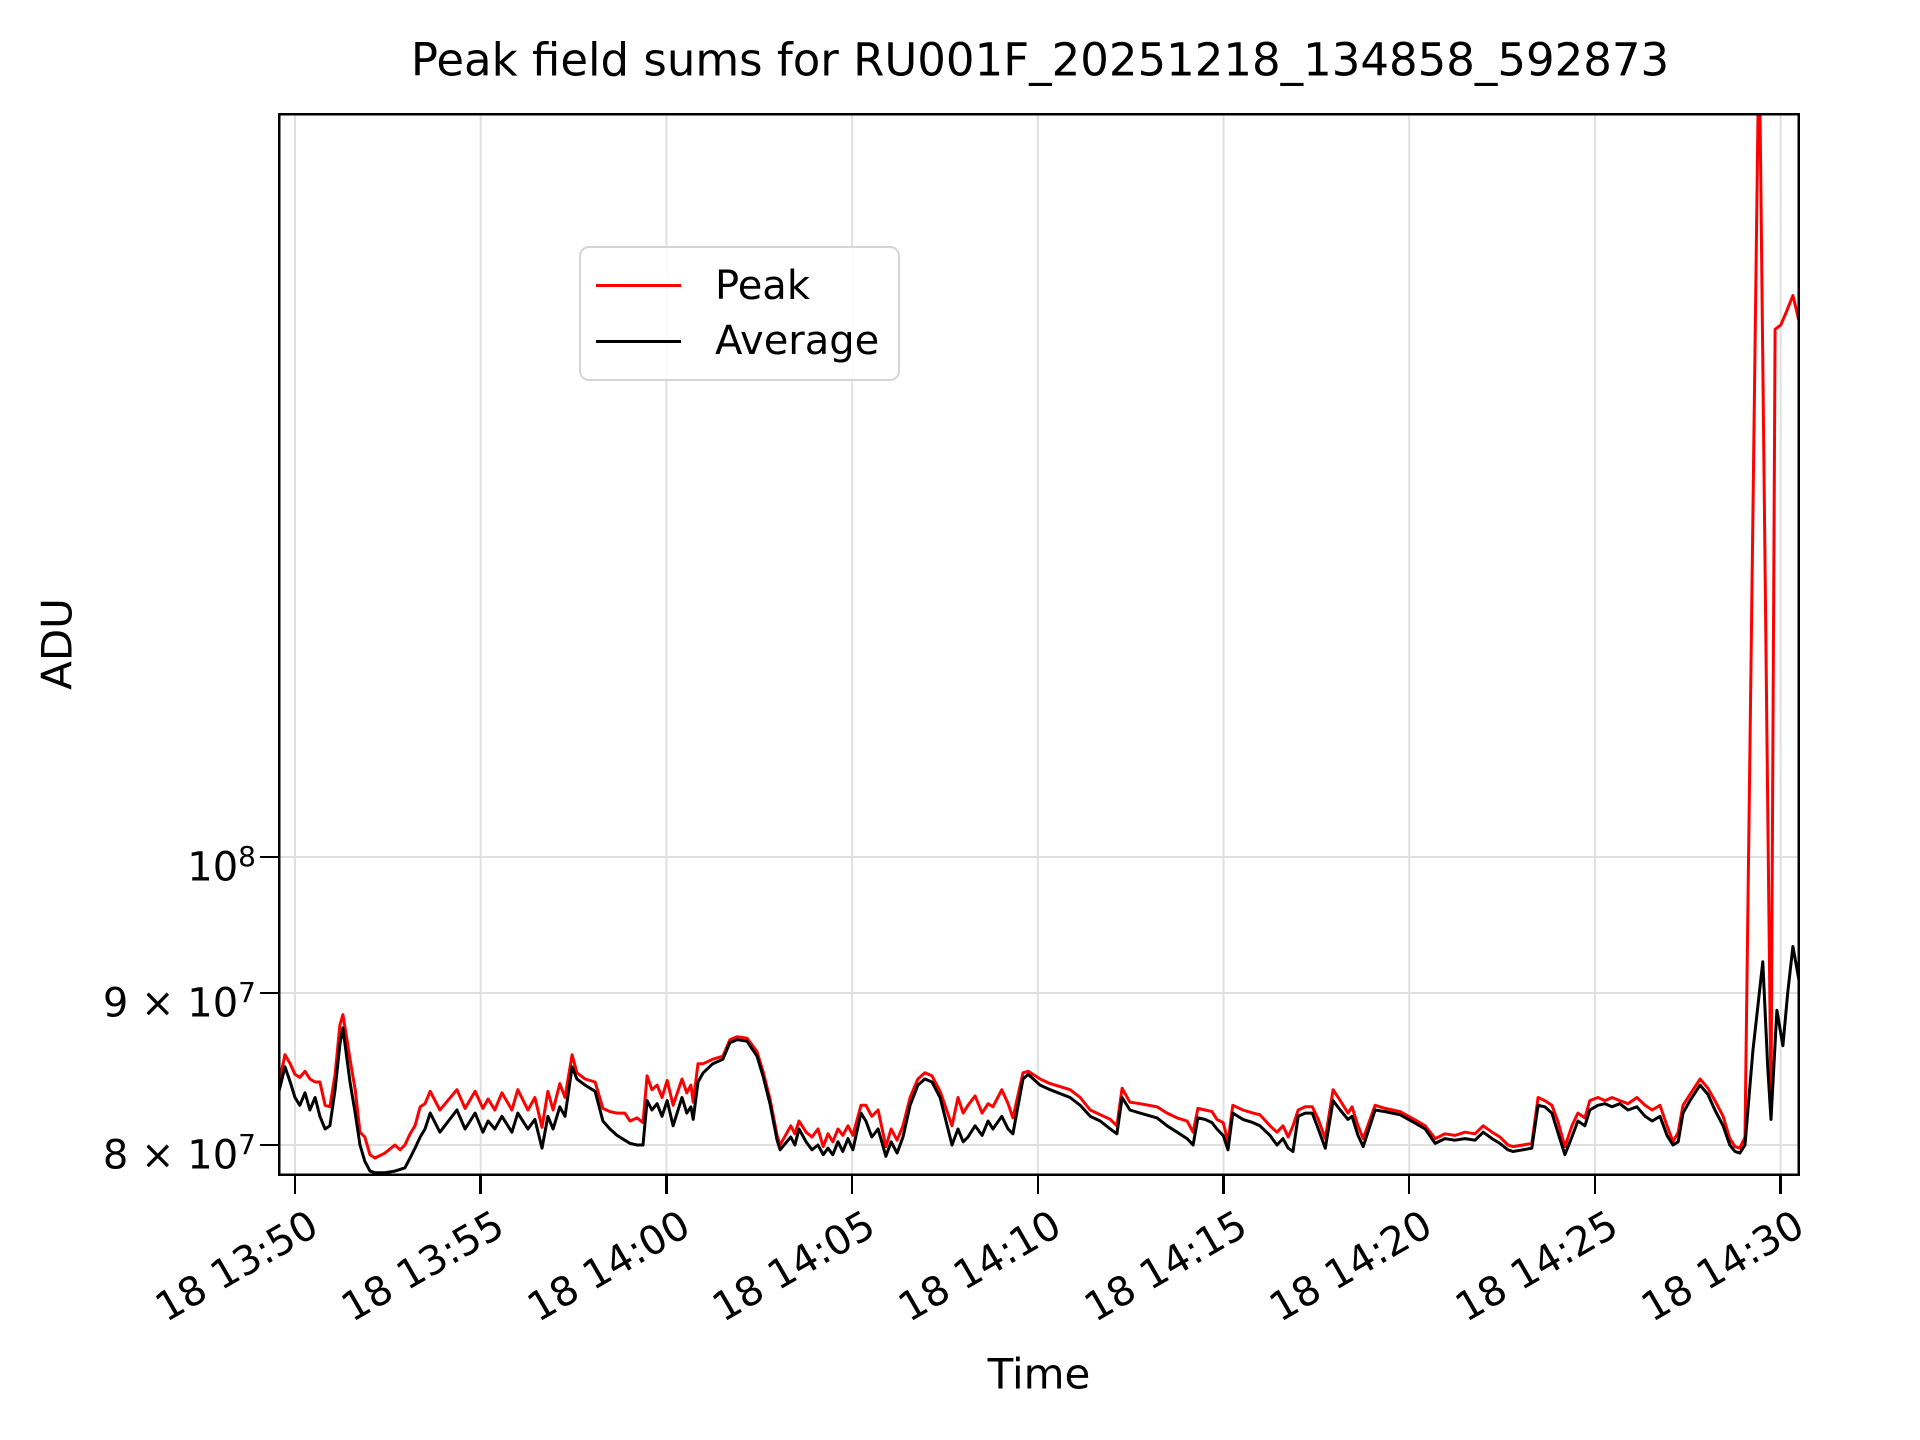 The width and height of the screenshot is (1920, 1440). What do you see at coordinates (739, 313) in the screenshot?
I see `legend: Peak Average` at bounding box center [739, 313].